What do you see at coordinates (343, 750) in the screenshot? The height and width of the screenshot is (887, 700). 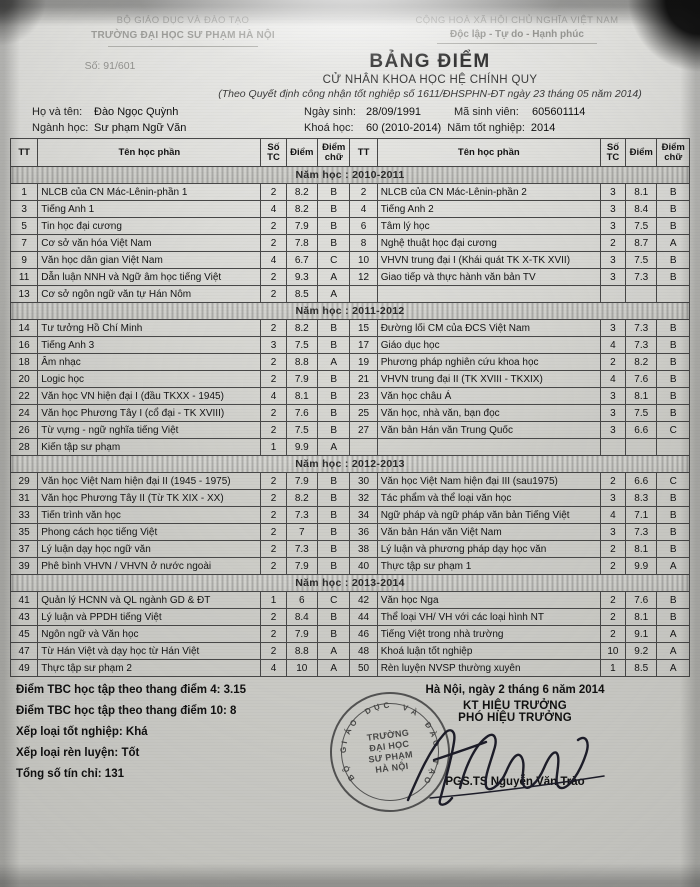 I see `stamp-outer-char: G` at bounding box center [343, 750].